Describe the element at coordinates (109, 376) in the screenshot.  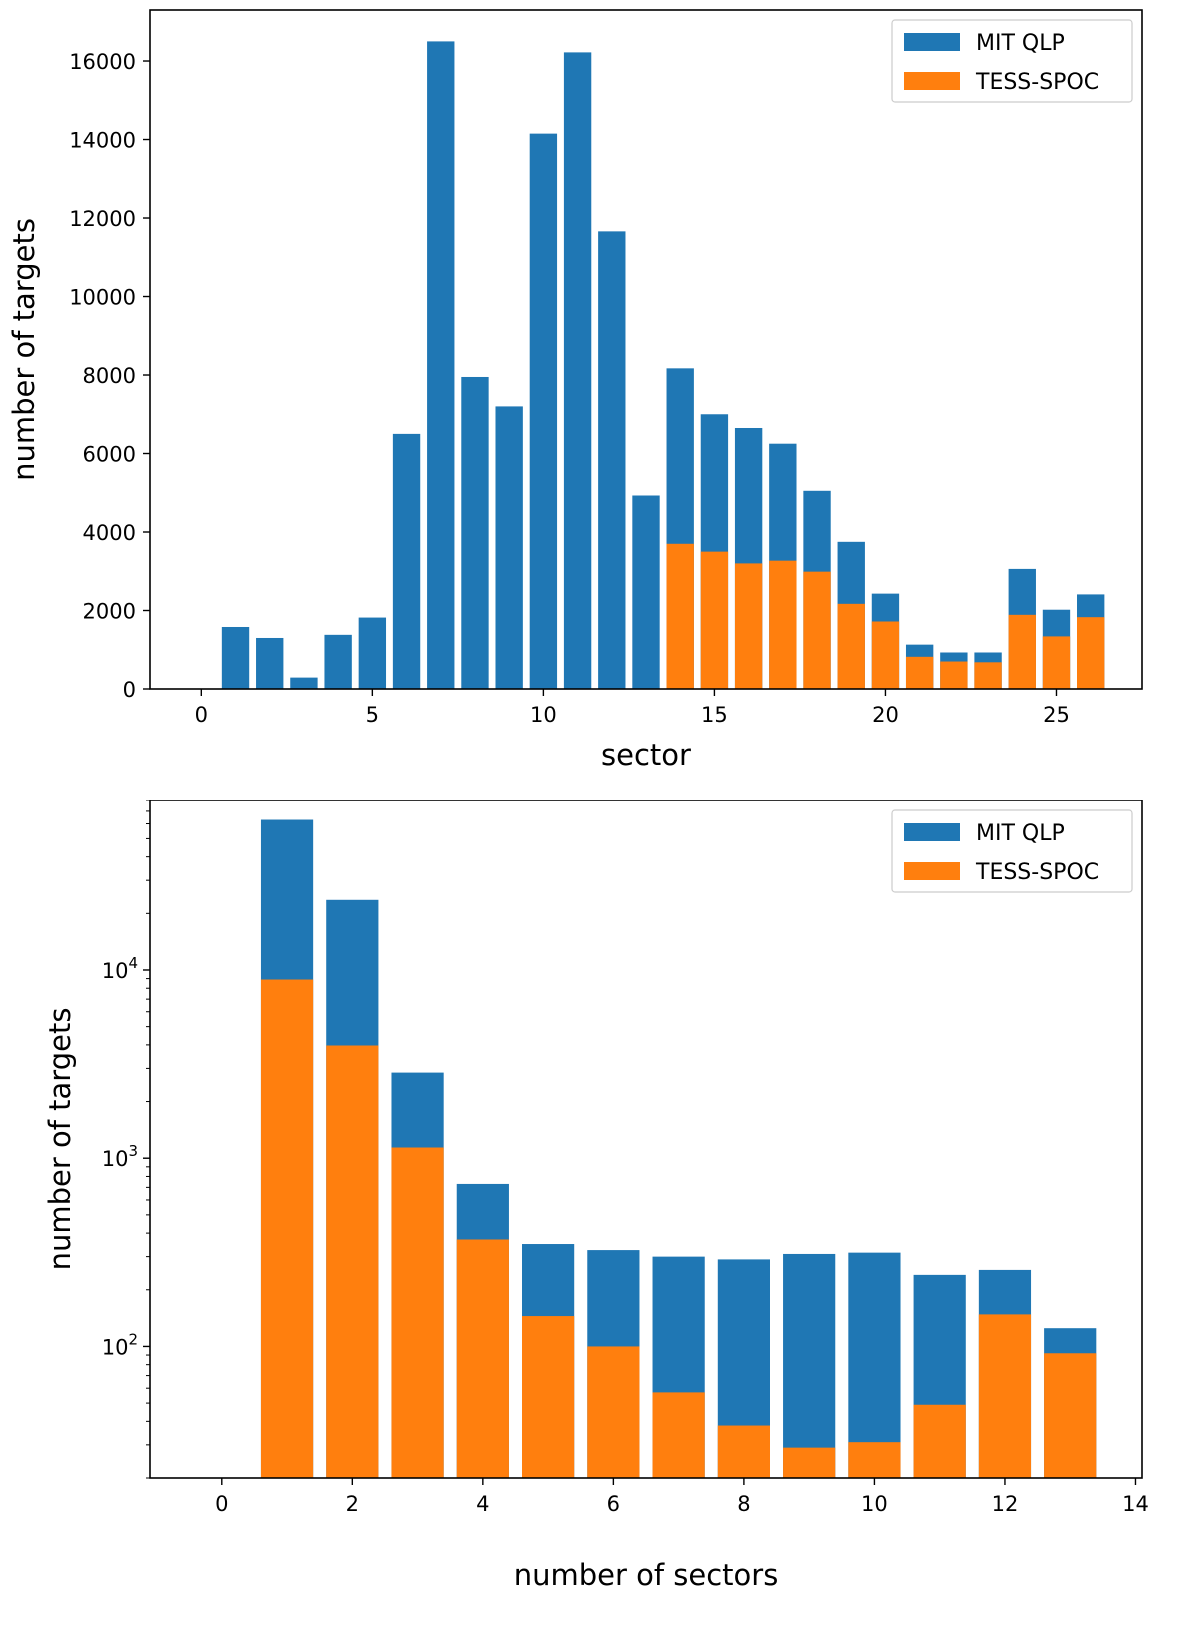
I see `y-tick-label: 8000` at that location.